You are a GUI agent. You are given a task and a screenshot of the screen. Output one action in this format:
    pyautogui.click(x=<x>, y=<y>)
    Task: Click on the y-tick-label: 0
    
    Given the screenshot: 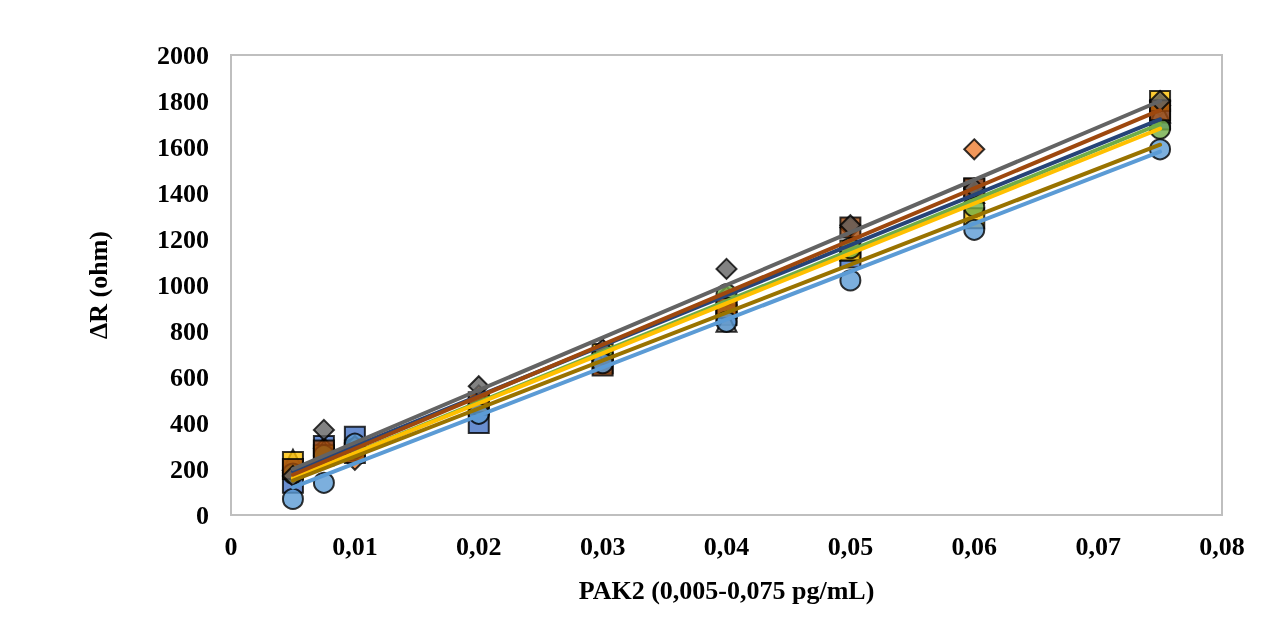 What is the action you would take?
    pyautogui.click(x=202, y=515)
    